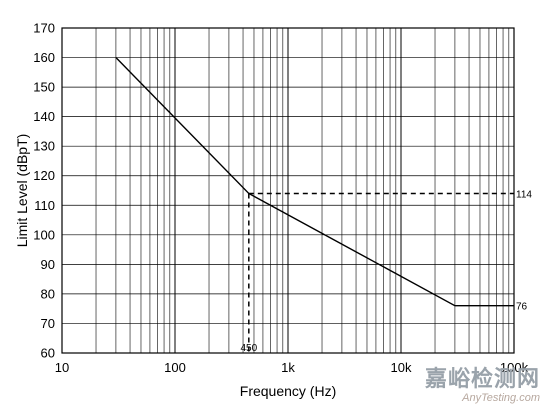 The width and height of the screenshot is (550, 410). What do you see at coordinates (44, 87) in the screenshot?
I see `y-tick-label: 150` at bounding box center [44, 87].